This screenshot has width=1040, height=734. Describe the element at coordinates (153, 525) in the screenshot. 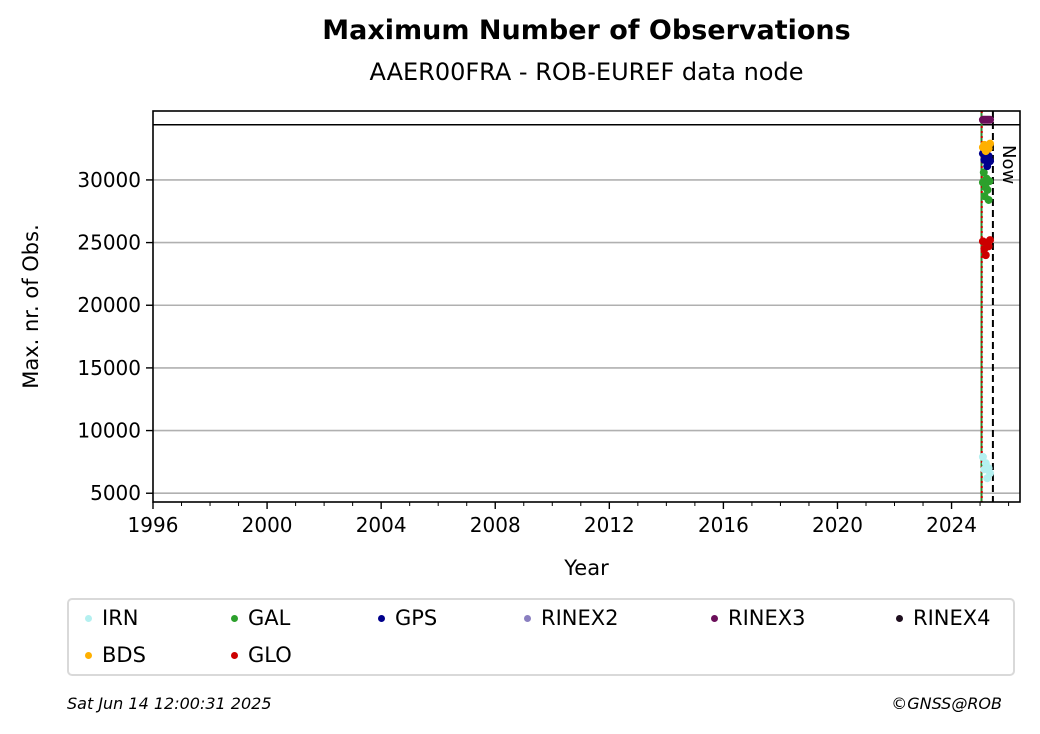

I see `x-tick-label: 1996` at that location.